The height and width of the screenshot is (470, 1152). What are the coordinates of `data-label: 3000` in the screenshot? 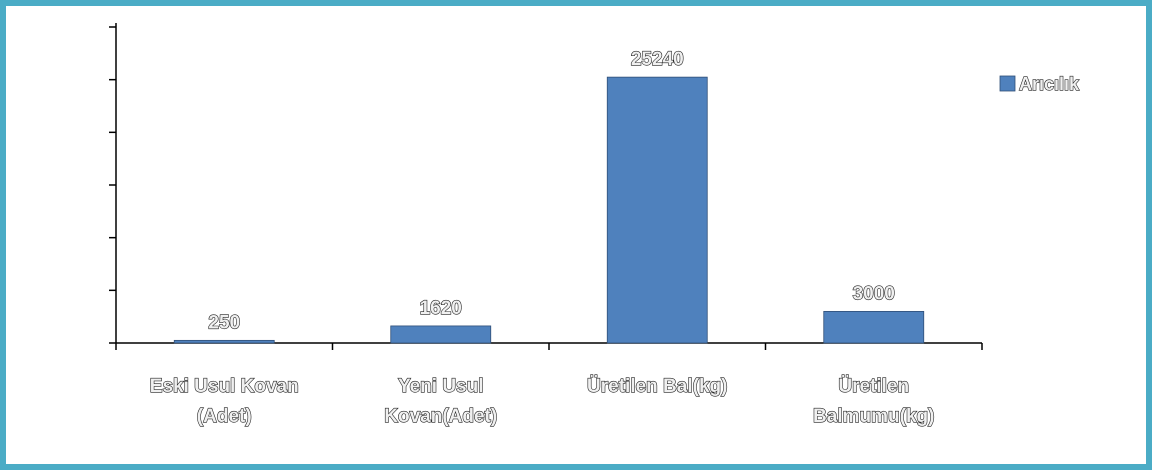 It's located at (874, 293).